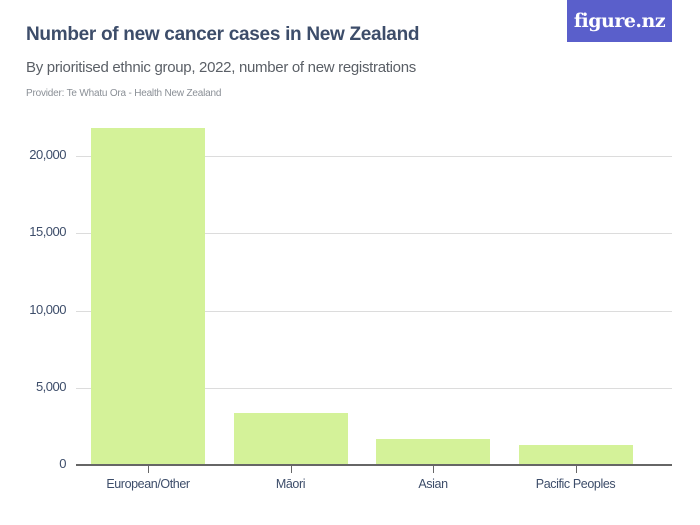 The width and height of the screenshot is (700, 525). Describe the element at coordinates (47, 309) in the screenshot. I see `y-tick-label: 10,000` at that location.